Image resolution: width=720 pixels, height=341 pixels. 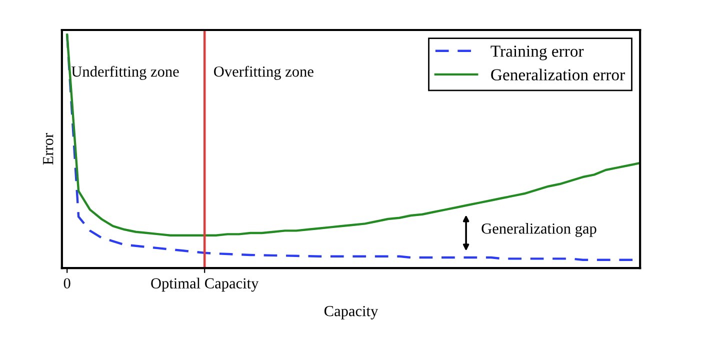 What do you see at coordinates (125, 73) in the screenshot?
I see `annotation: Underfitting zone` at bounding box center [125, 73].